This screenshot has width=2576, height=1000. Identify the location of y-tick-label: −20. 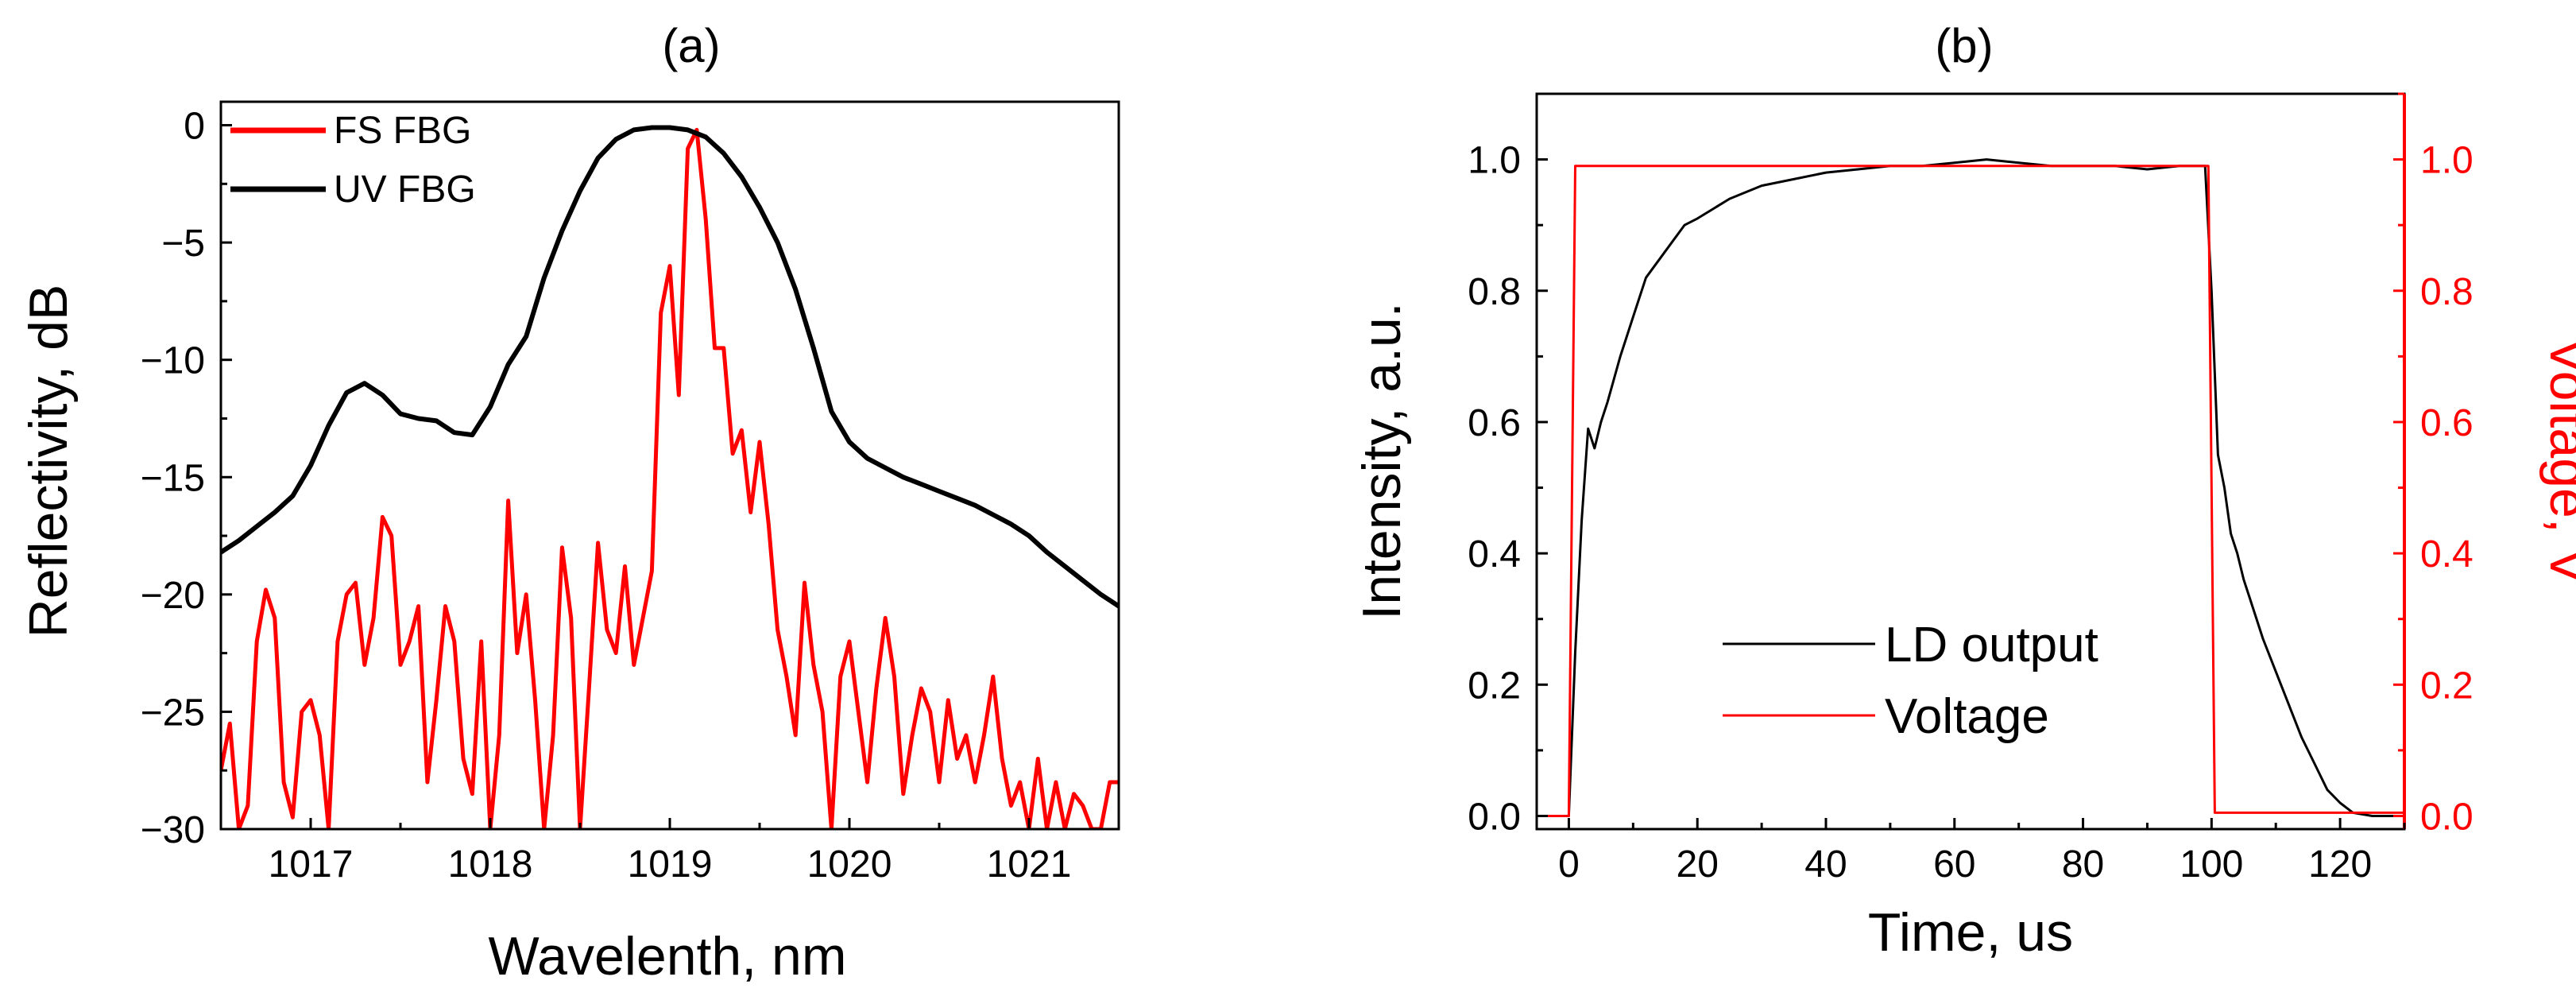
(173, 596).